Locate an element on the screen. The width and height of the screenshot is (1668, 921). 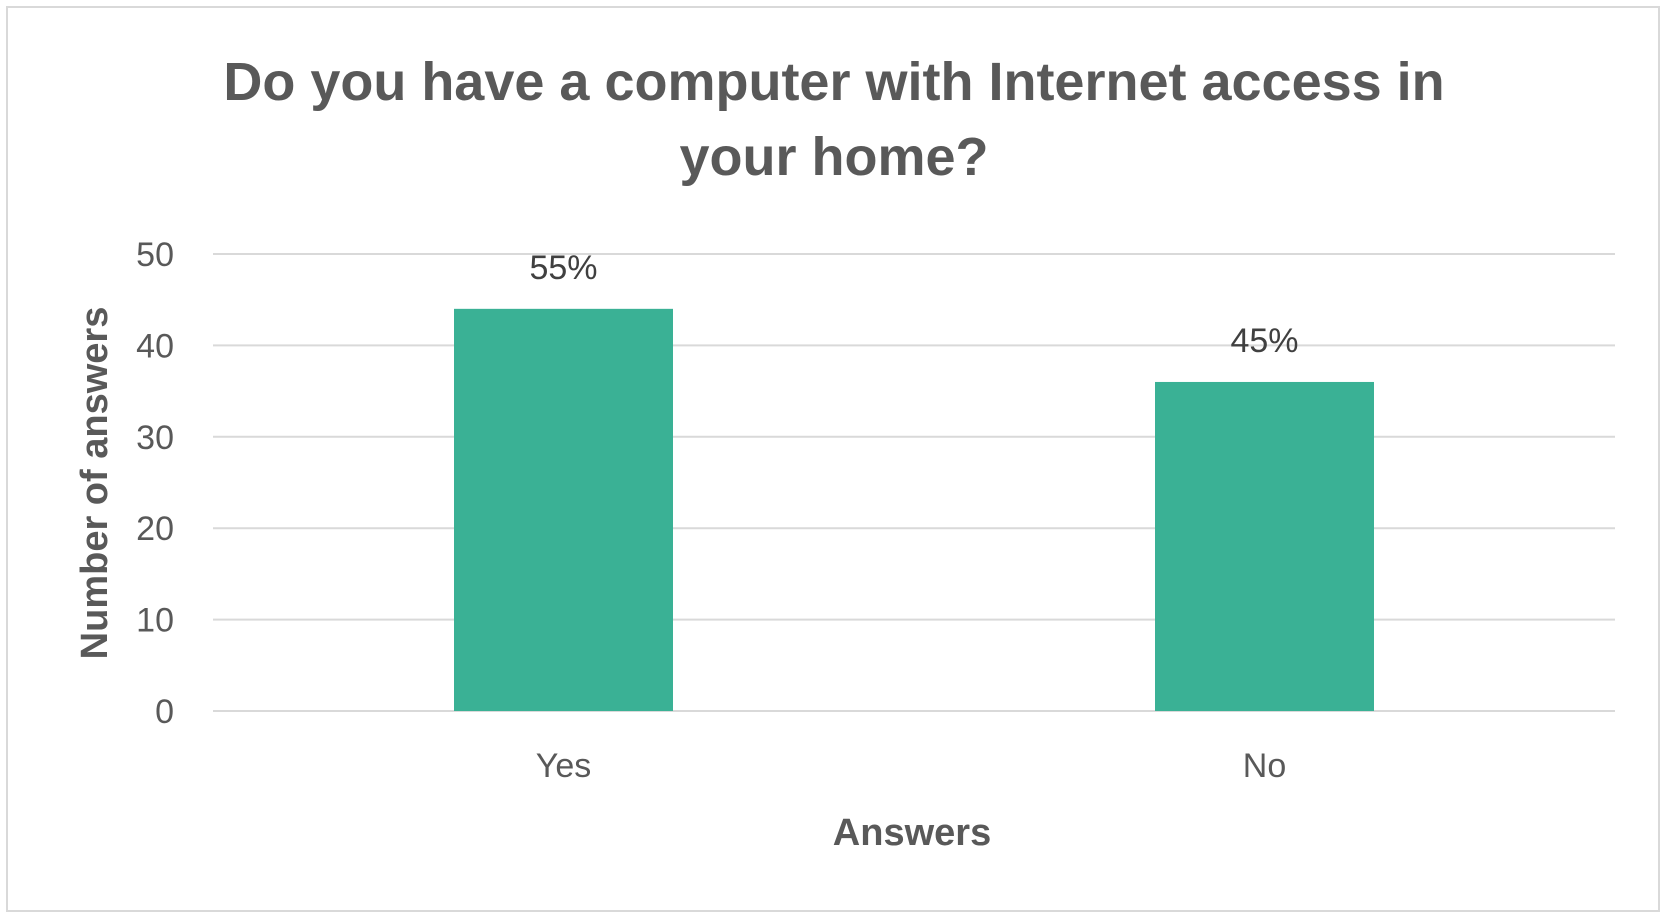
bar-yes is located at coordinates (563, 509).